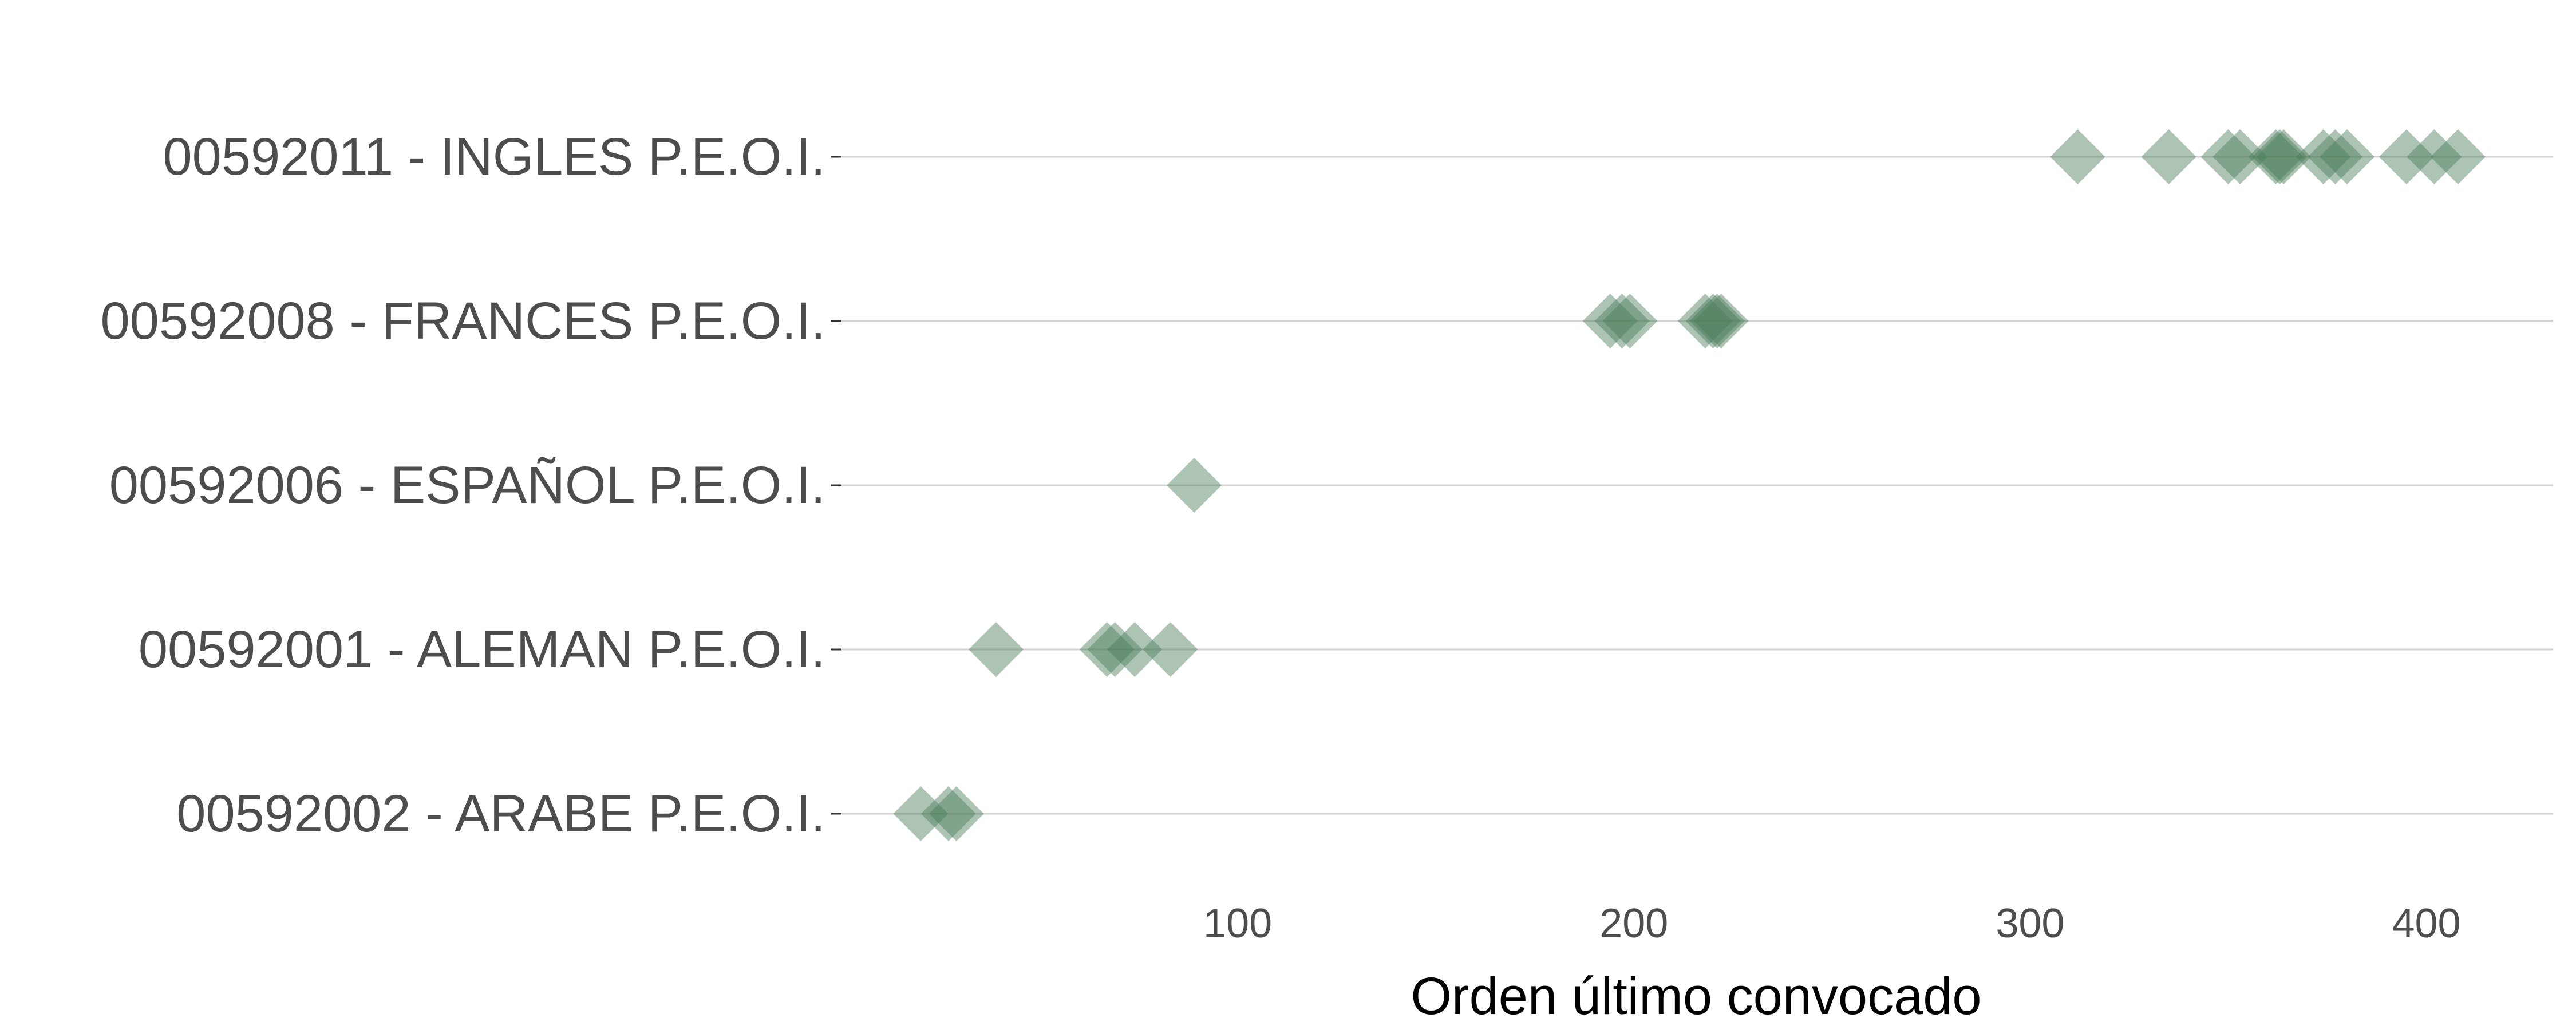 This screenshot has width=2576, height=1030. What do you see at coordinates (482, 649) in the screenshot?
I see `category-label: 00592001 - ALEMAN P.E.O.I.` at bounding box center [482, 649].